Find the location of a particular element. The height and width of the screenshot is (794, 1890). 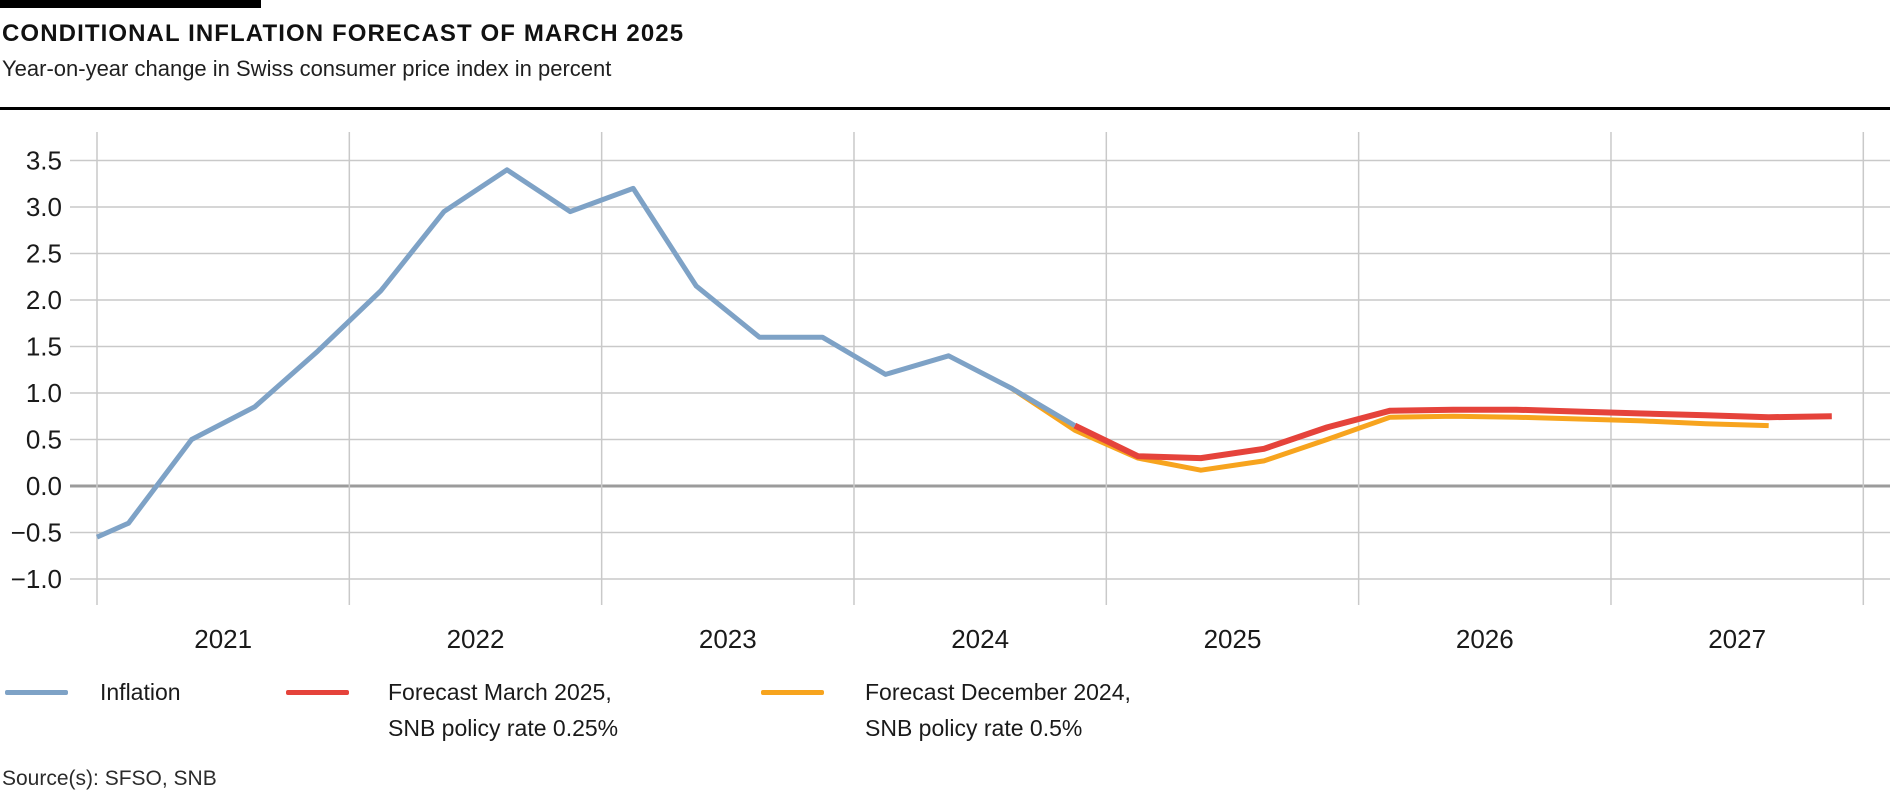

y-tick-label: 2.5 is located at coordinates (44, 254).